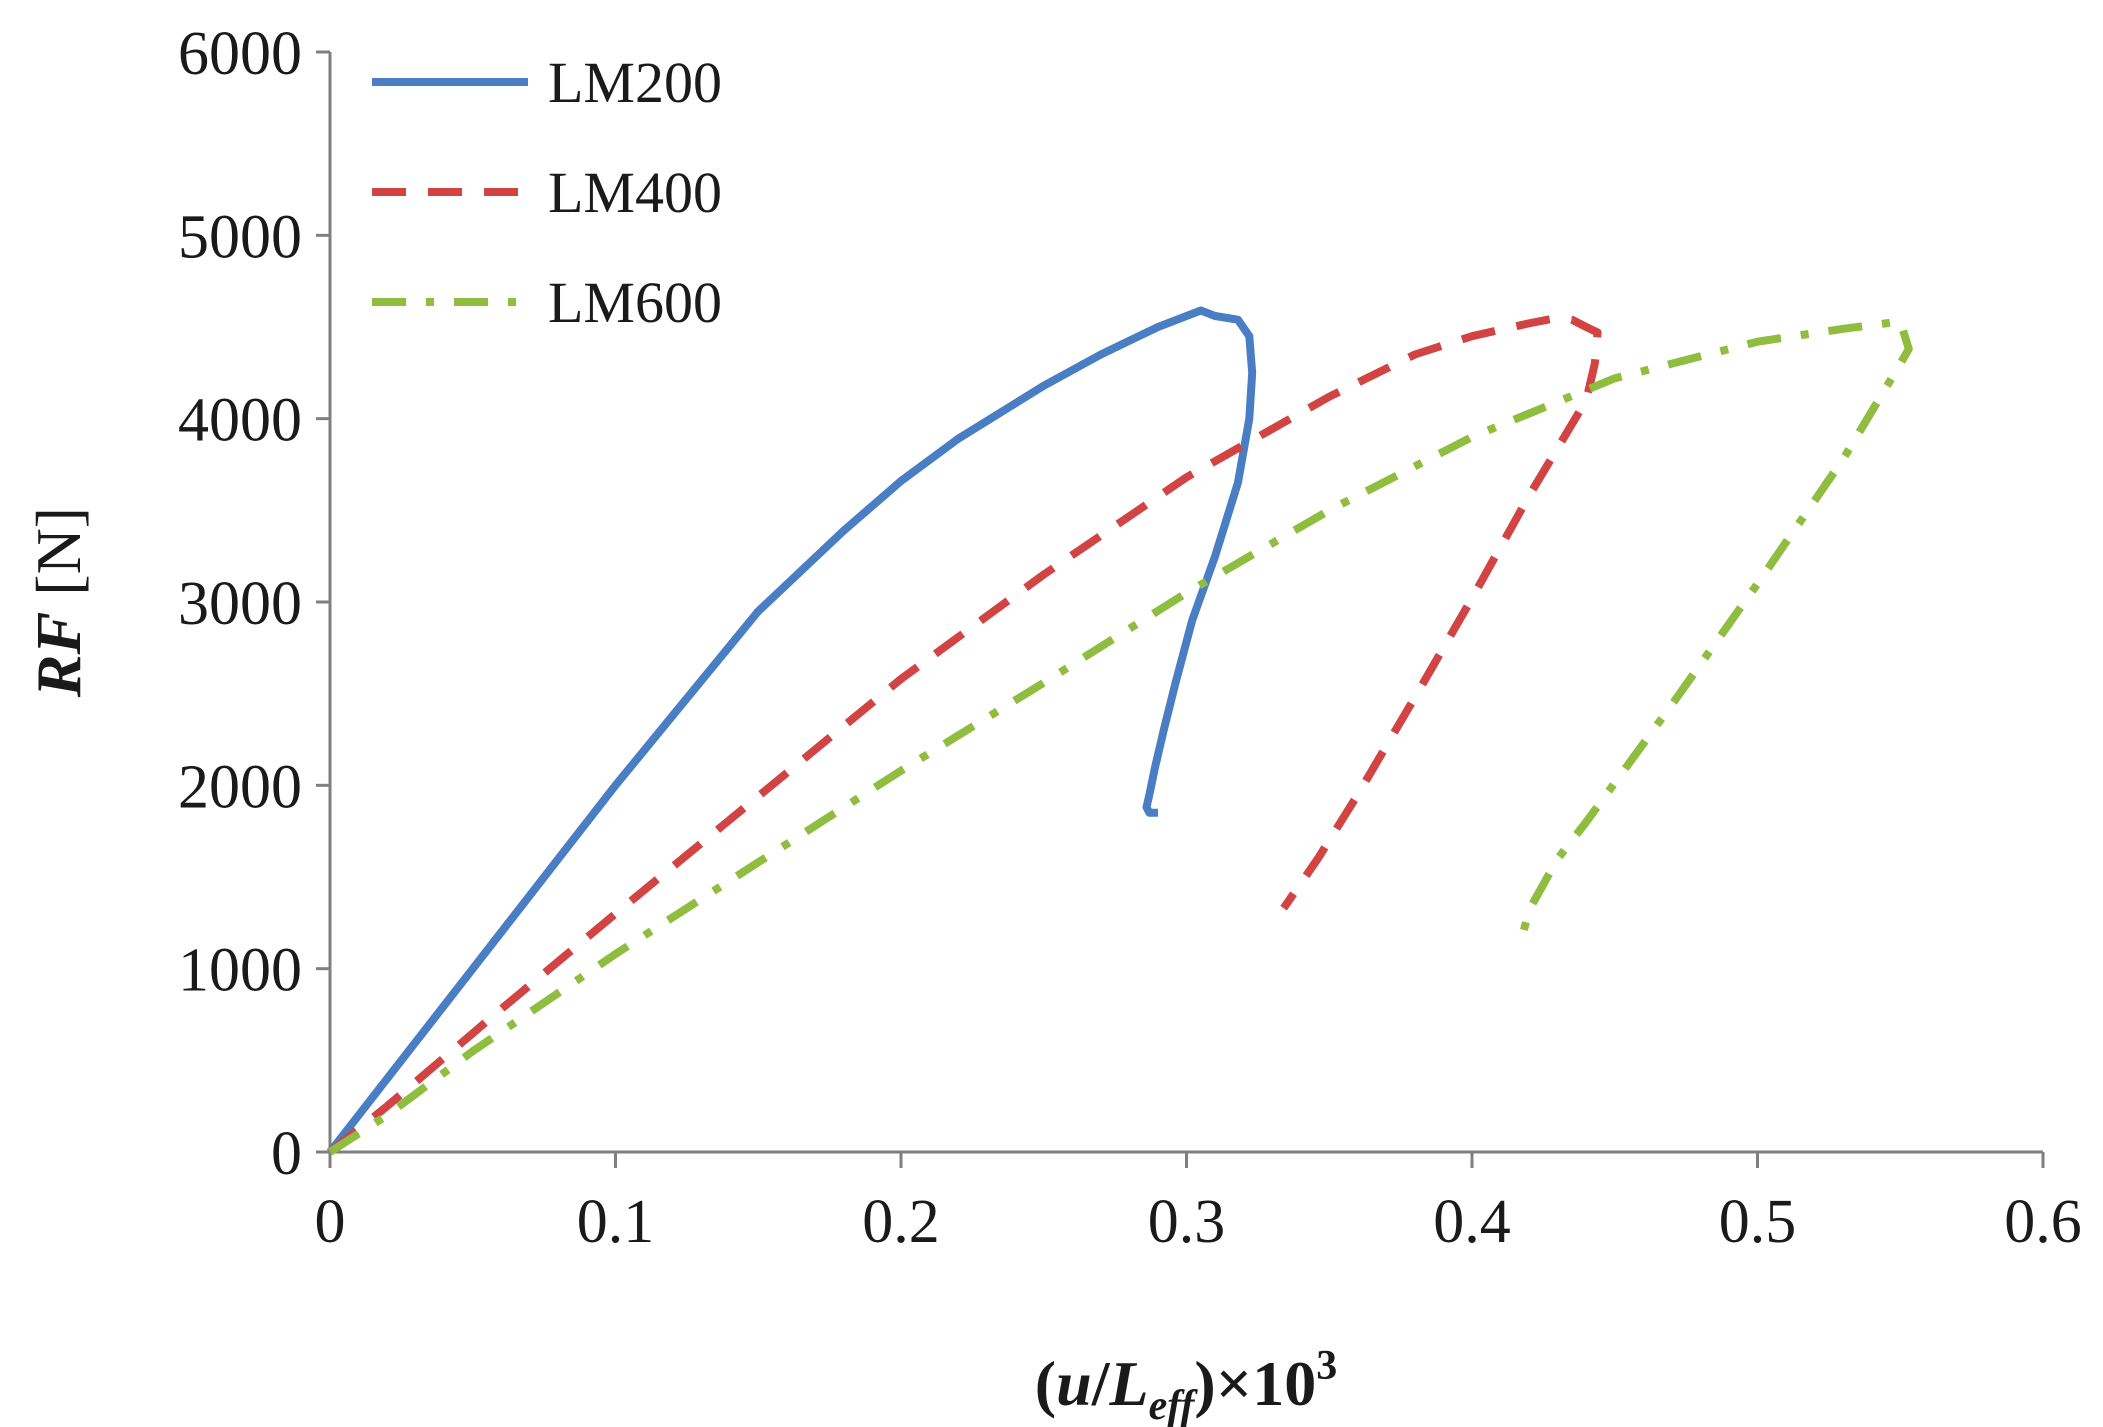 Image resolution: width=2103 pixels, height=1427 pixels. Describe the element at coordinates (240, 237) in the screenshot. I see `y-tick-label: 5000` at that location.